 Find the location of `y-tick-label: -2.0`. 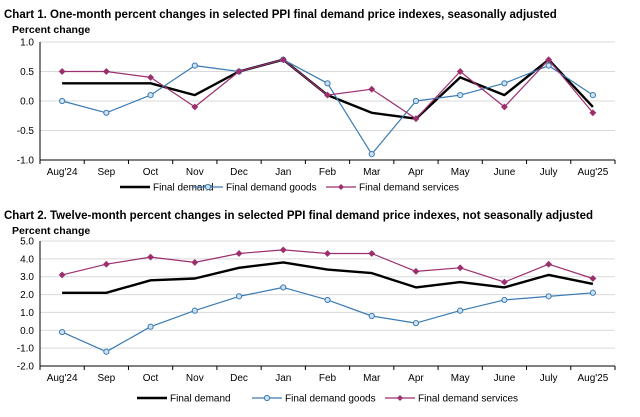

y-tick-label: -2.0 is located at coordinates (26, 367).